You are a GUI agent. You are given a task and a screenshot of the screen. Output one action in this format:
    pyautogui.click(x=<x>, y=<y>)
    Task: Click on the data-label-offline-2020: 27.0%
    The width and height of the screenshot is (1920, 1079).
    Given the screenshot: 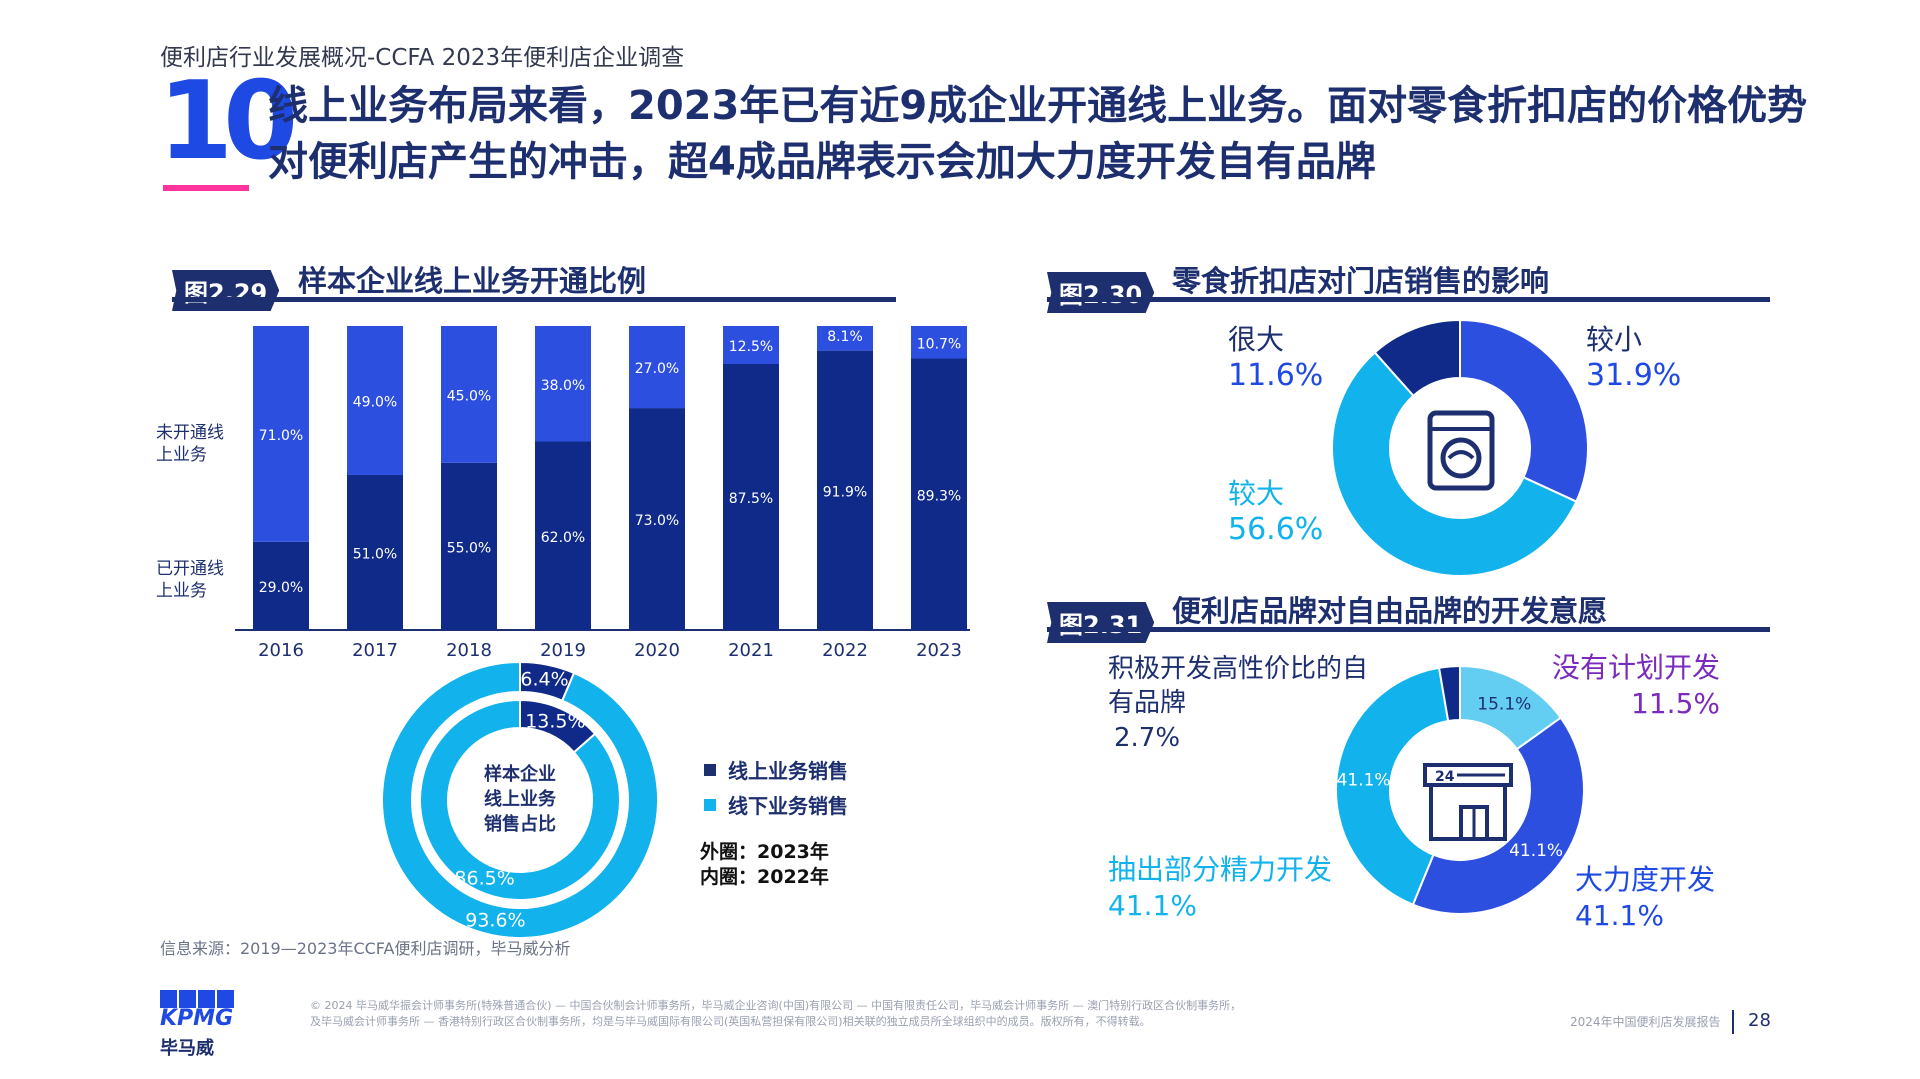 What is the action you would take?
    pyautogui.click(x=657, y=369)
    